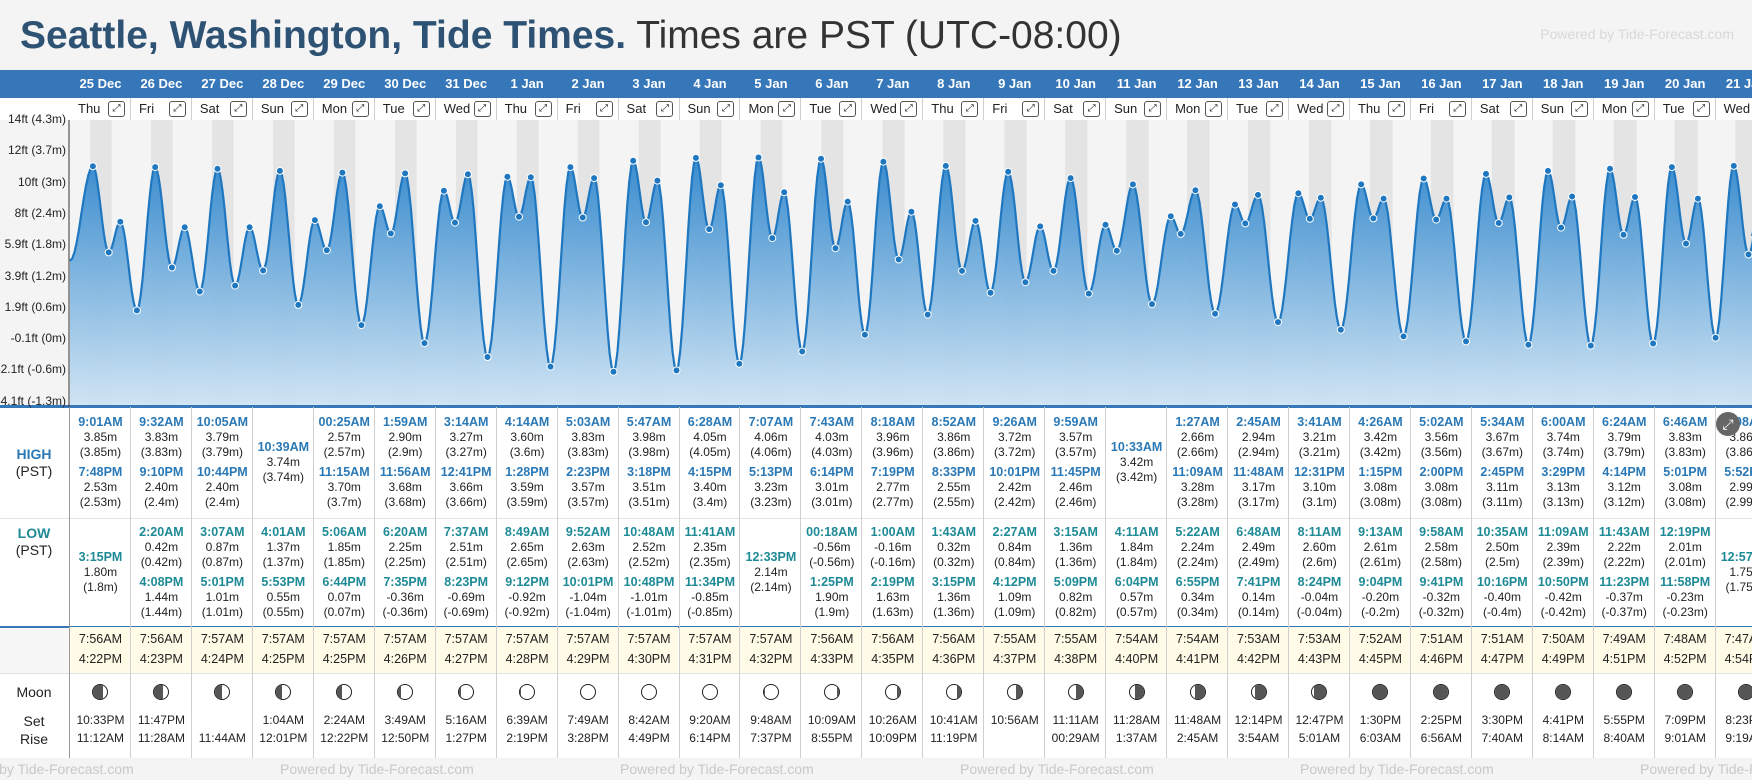 Image resolution: width=1752 pixels, height=780 pixels. Describe the element at coordinates (1441, 83) in the screenshot. I see `date-22: 16 Jan` at that location.